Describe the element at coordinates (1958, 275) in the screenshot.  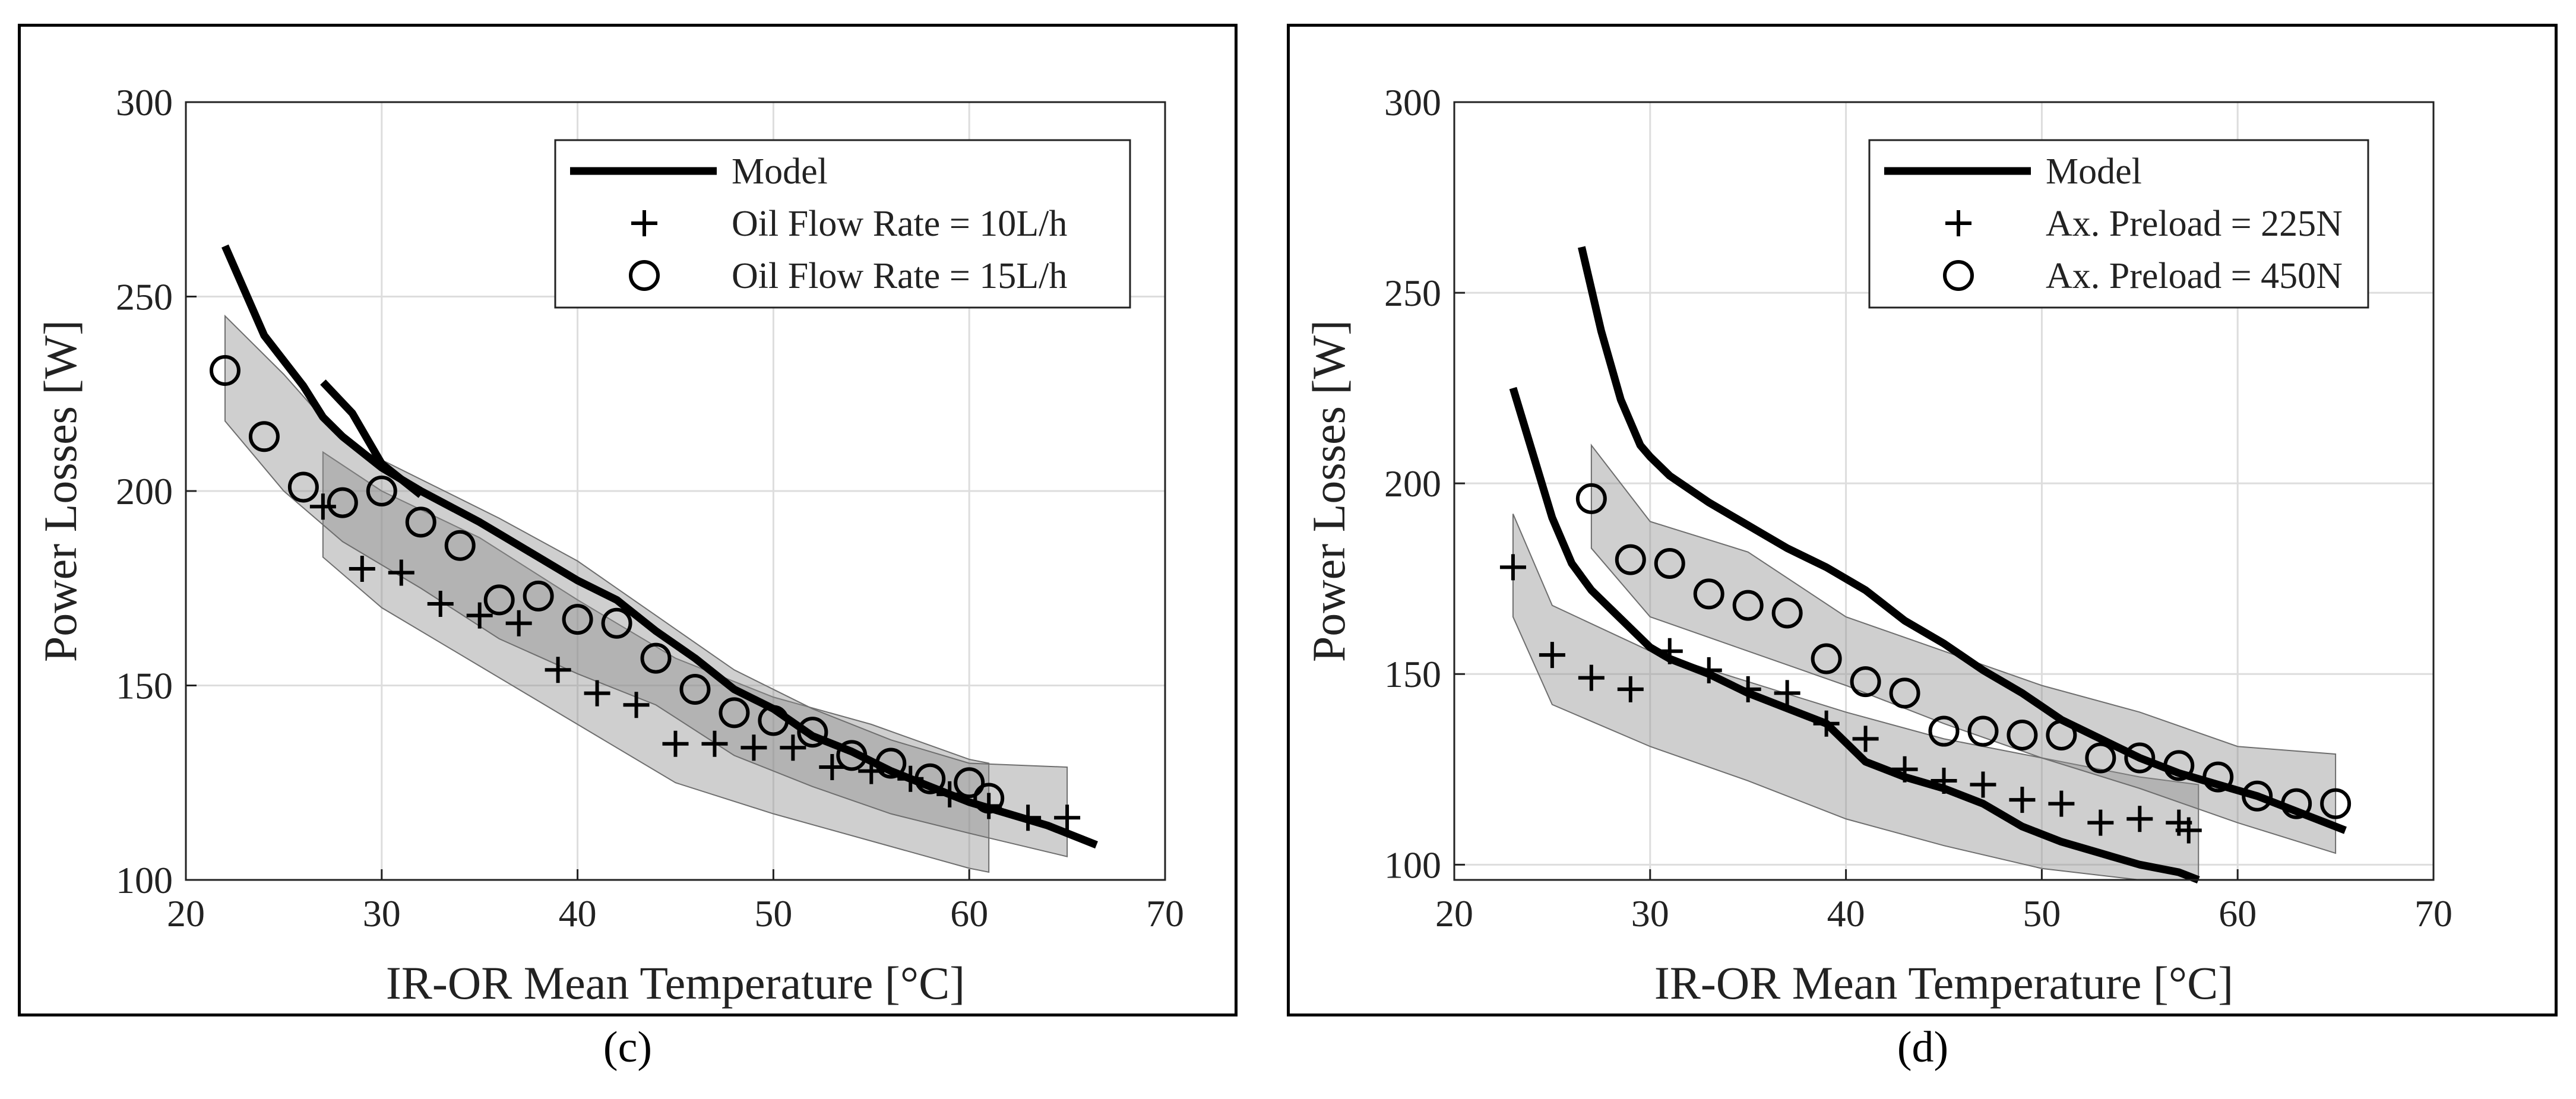
I see `chart-d-legend-circle-swatch` at that location.